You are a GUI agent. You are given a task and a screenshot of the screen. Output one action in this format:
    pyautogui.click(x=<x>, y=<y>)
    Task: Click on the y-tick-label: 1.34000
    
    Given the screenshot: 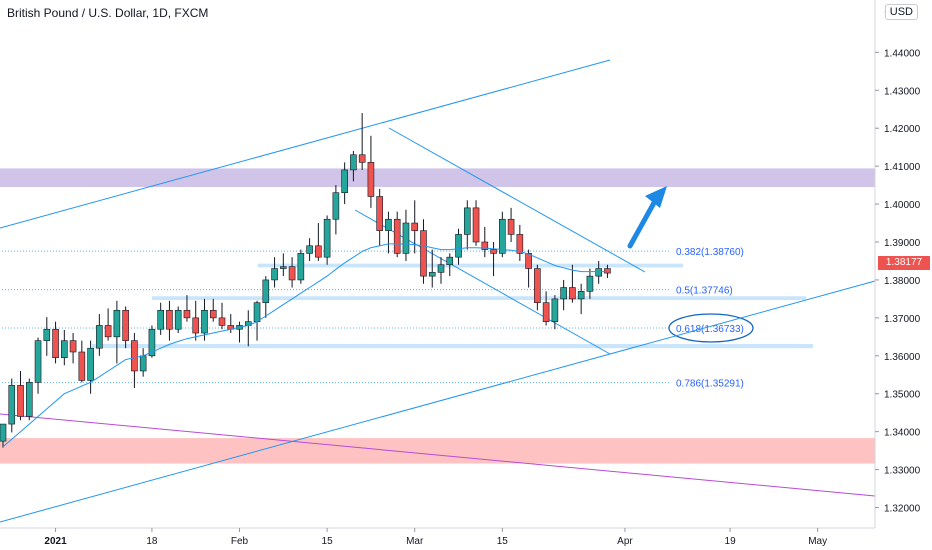 What is the action you would take?
    pyautogui.click(x=902, y=433)
    